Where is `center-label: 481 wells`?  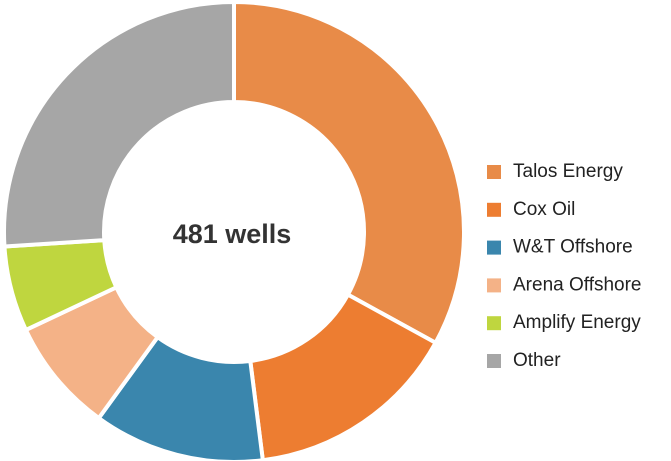
center-label: 481 wells is located at coordinates (232, 234).